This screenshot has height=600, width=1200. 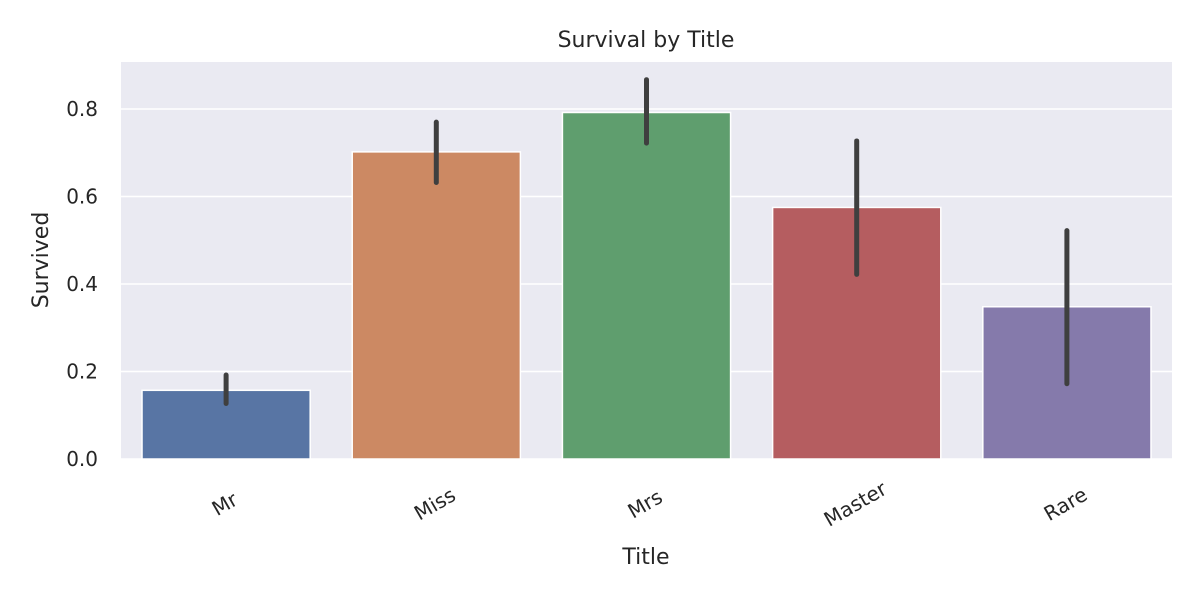 What do you see at coordinates (644, 504) in the screenshot?
I see `x-tick-label: Mrs` at bounding box center [644, 504].